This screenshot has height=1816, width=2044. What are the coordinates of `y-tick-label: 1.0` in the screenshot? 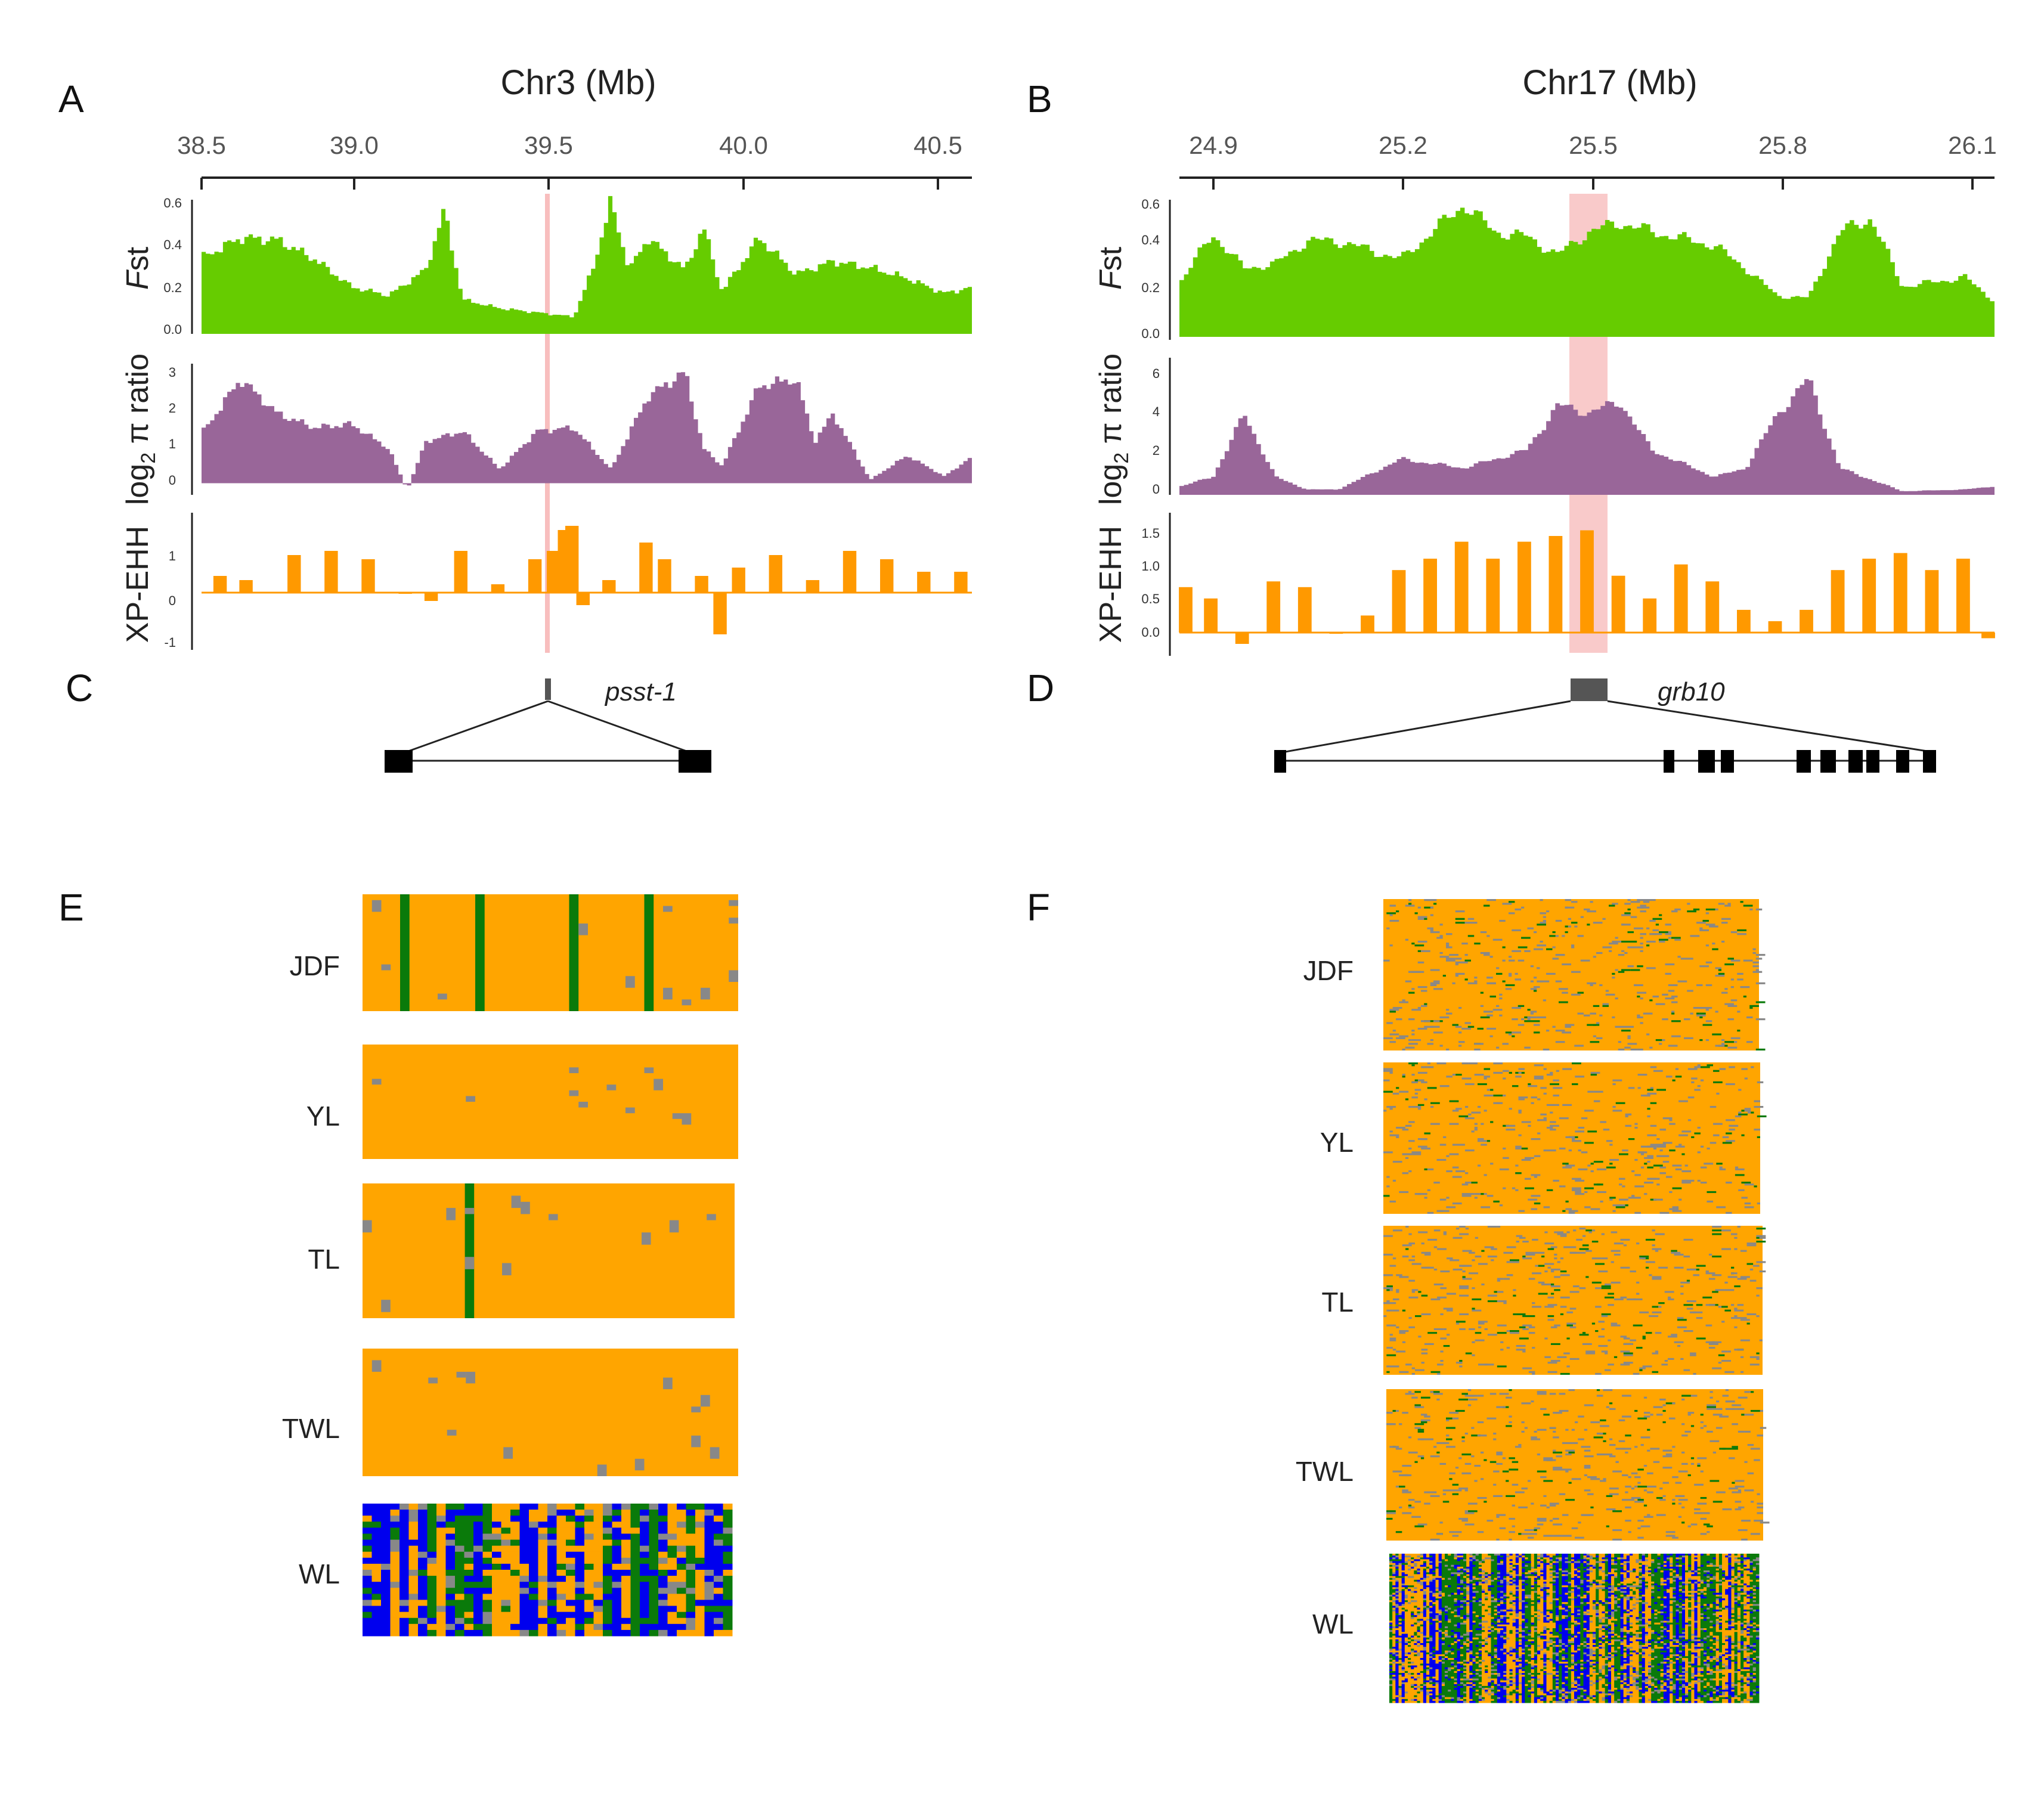 It's located at (1151, 566).